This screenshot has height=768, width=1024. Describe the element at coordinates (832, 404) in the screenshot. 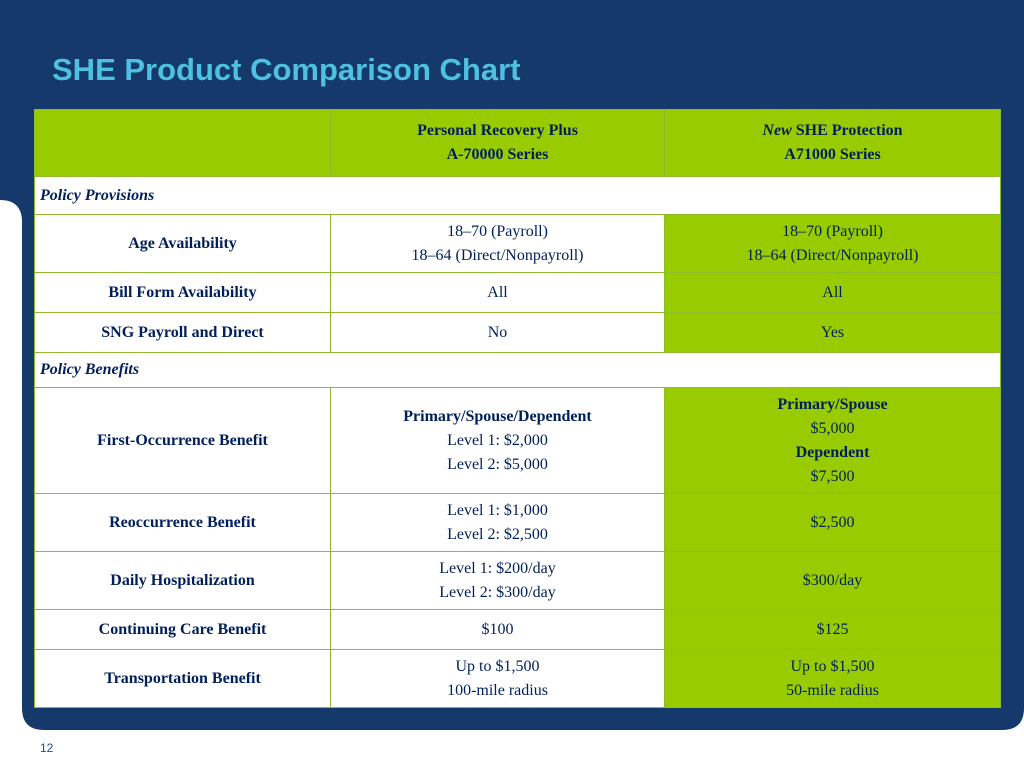

I see `first-col2-heading-primary: Primary/Spouse` at that location.